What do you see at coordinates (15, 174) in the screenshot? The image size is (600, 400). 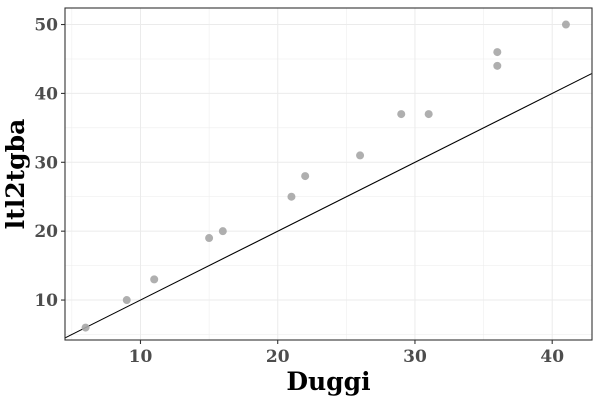 I see `y-axis-title: ltl2tgba` at bounding box center [15, 174].